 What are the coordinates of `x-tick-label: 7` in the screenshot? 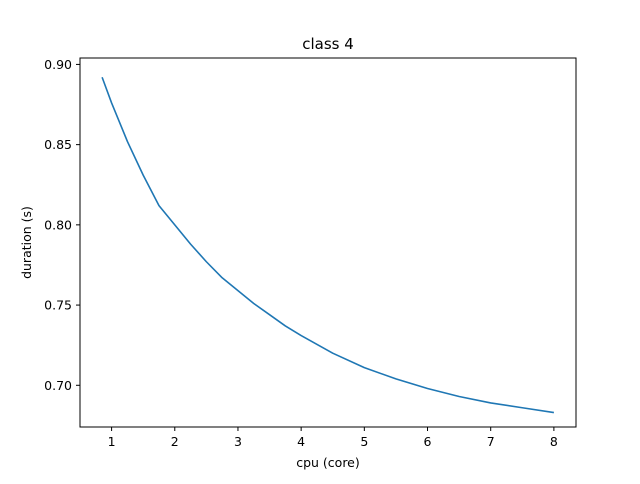 It's located at (491, 441).